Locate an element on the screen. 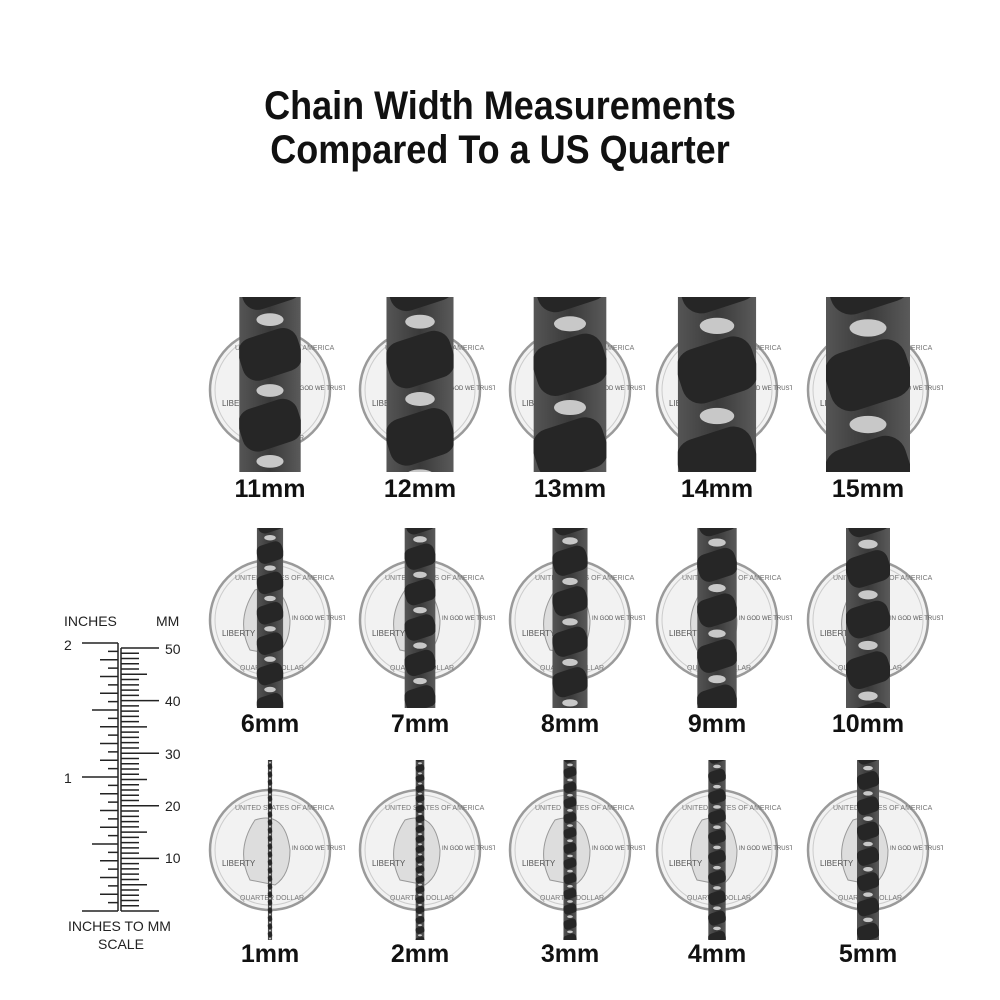 Image resolution: width=1000 pixels, height=1000 pixels. ruler-caption-line-1: INCHES TO MM is located at coordinates (119, 926).